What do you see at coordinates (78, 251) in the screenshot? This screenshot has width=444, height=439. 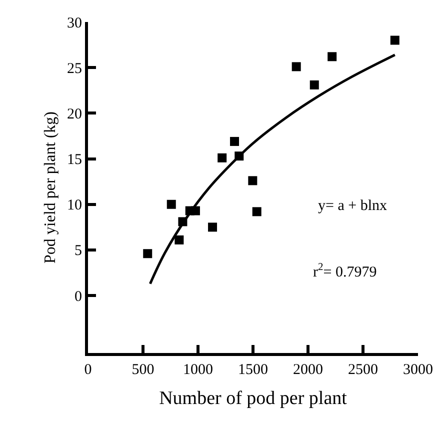 I see `y-tick-label: 5` at bounding box center [78, 251].